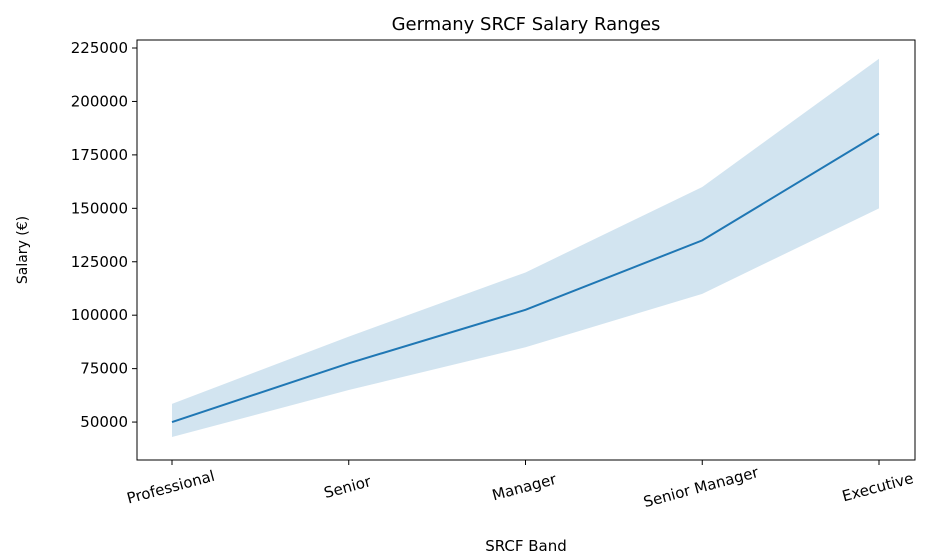 This screenshot has width=932, height=559. What do you see at coordinates (877, 487) in the screenshot?
I see `x-tick-label: Executive` at bounding box center [877, 487].